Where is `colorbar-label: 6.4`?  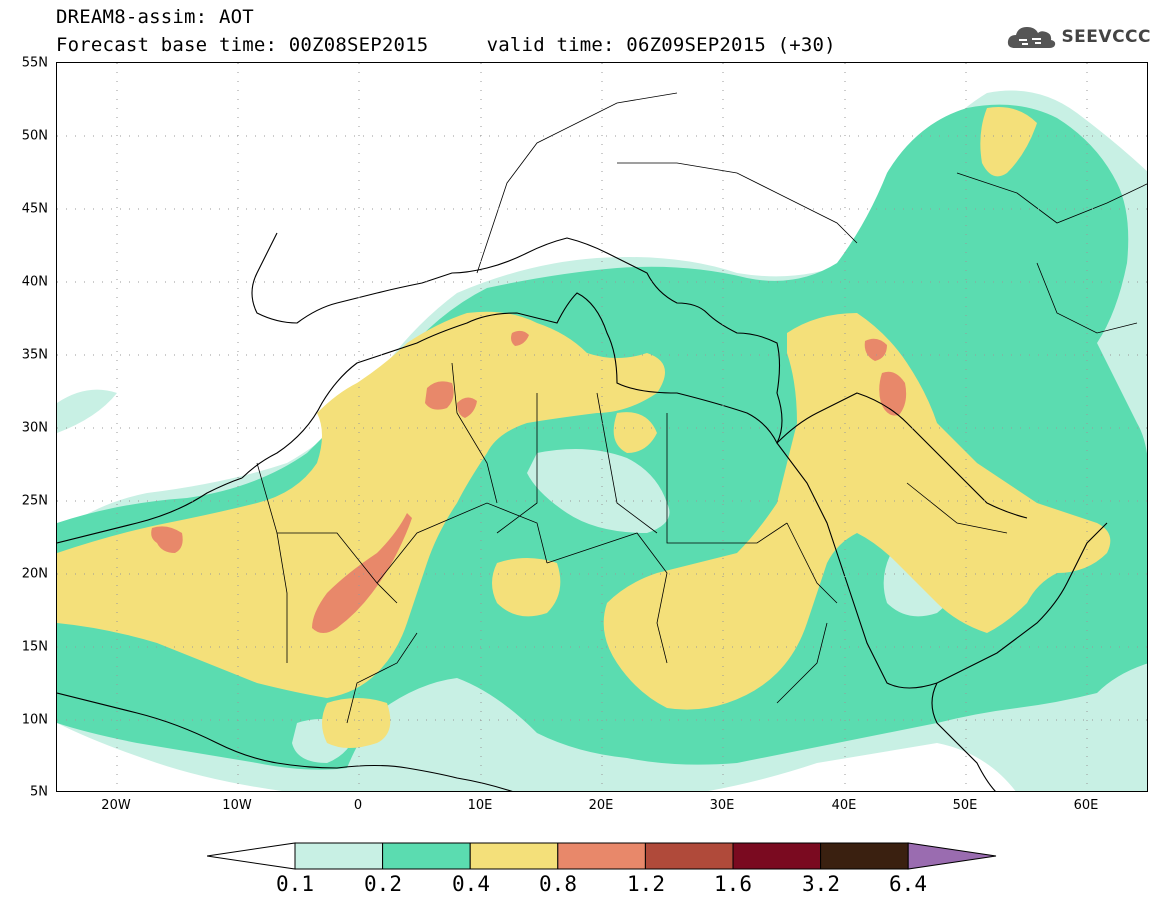
colorbar-label: 6.4 is located at coordinates (908, 884).